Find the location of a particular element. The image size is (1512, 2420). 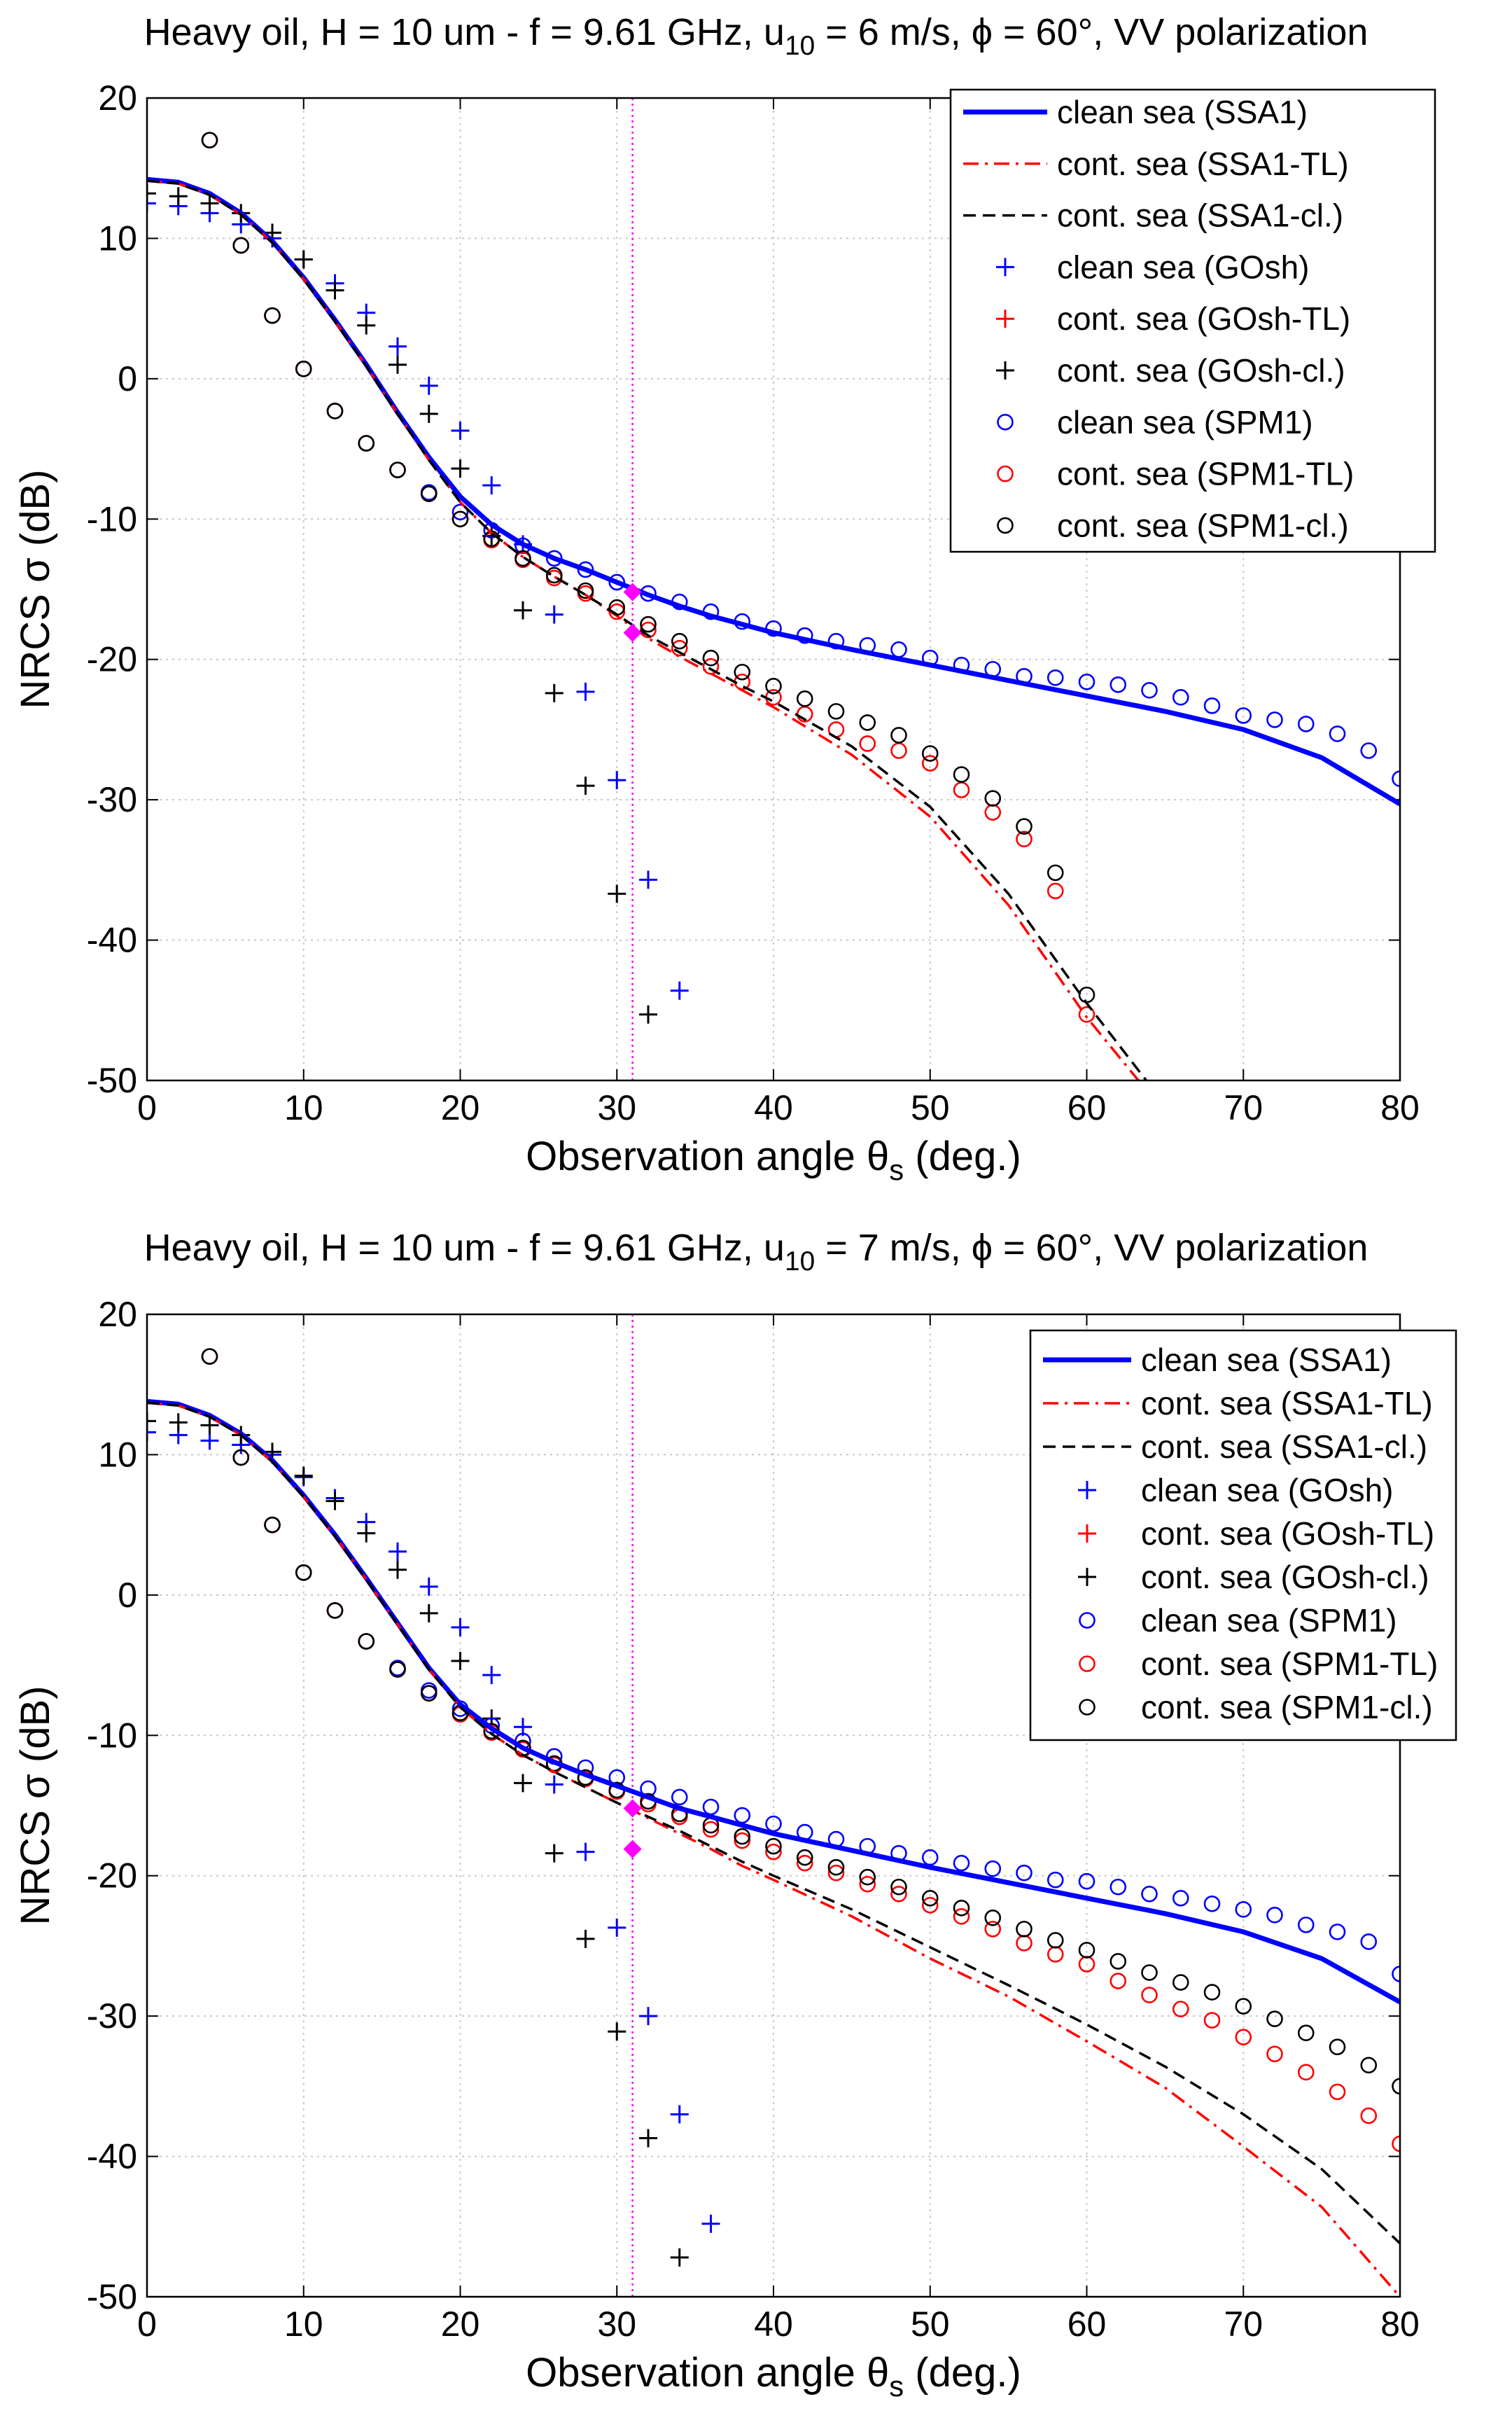

x-axis-label-part: Observation angle θ is located at coordinates (707, 2372).